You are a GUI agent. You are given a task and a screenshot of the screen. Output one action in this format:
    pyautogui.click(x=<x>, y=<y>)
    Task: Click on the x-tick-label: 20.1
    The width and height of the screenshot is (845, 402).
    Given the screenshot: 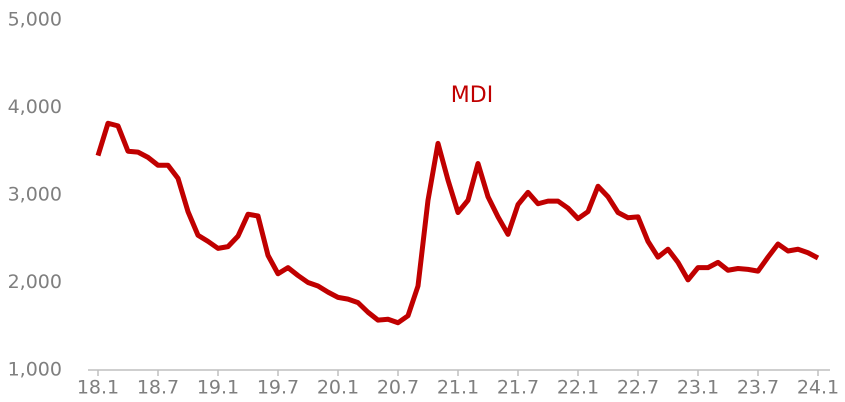 What is the action you would take?
    pyautogui.click(x=338, y=388)
    